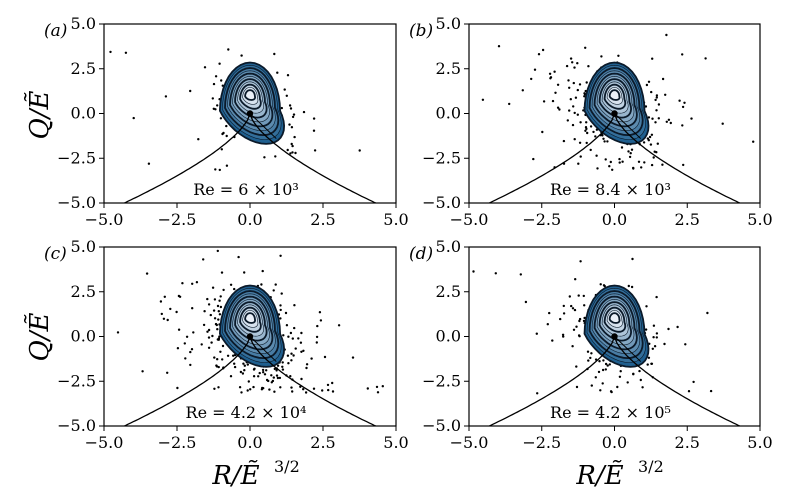 The image size is (800, 500). What do you see at coordinates (441, 380) in the screenshot?
I see `y-tick-label: −2.5` at bounding box center [441, 380].